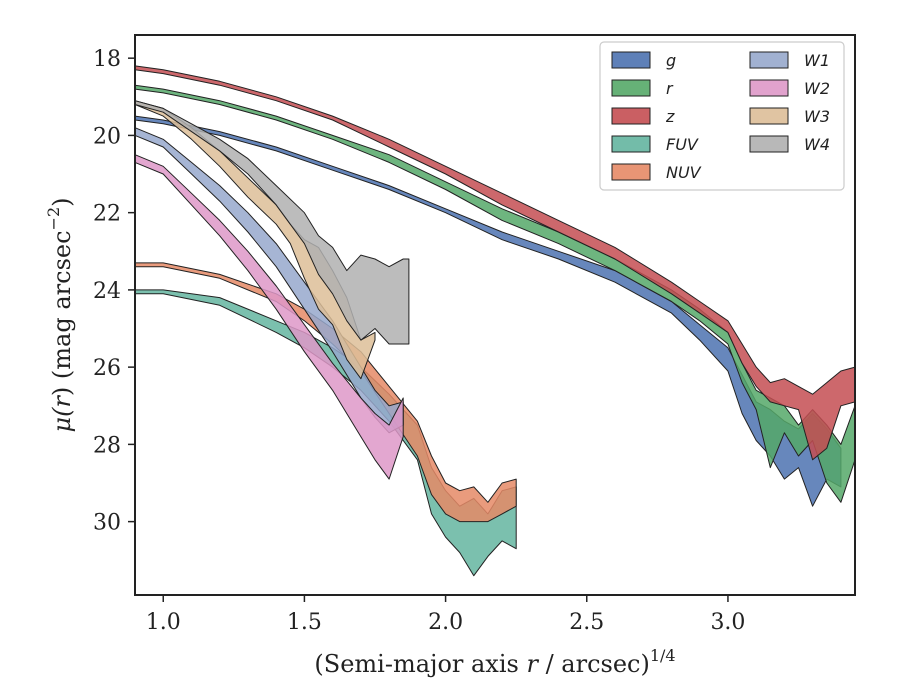 This screenshot has width=900, height=700. I want to click on legend-label-w2: W2, so click(817, 88).